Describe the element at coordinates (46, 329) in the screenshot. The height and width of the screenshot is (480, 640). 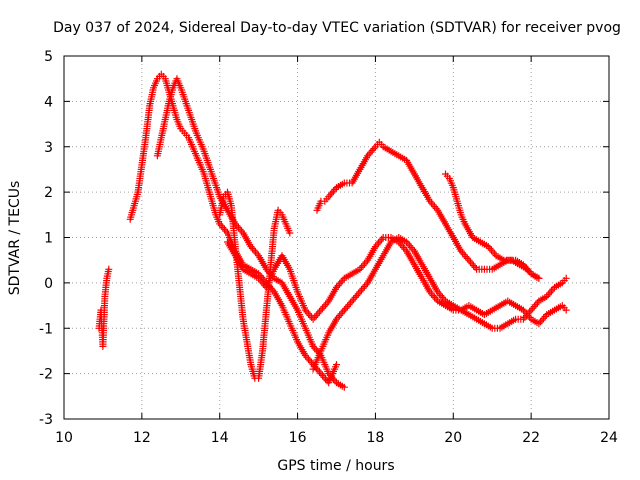
I see `y-tick-label: -1` at that location.